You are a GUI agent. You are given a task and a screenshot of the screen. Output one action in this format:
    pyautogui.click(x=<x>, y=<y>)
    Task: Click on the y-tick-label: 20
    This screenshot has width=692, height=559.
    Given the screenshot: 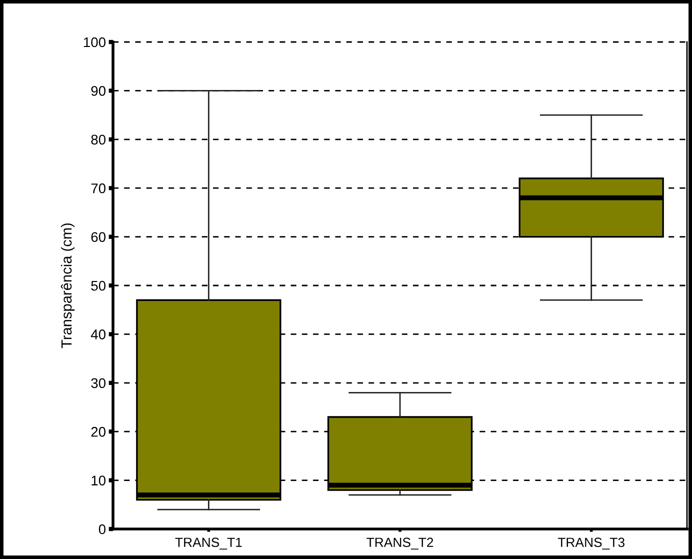 What is the action you would take?
    pyautogui.click(x=98, y=431)
    